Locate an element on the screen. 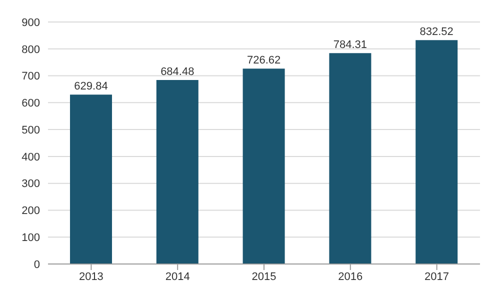  x-tick-label: 2015 is located at coordinates (264, 276).